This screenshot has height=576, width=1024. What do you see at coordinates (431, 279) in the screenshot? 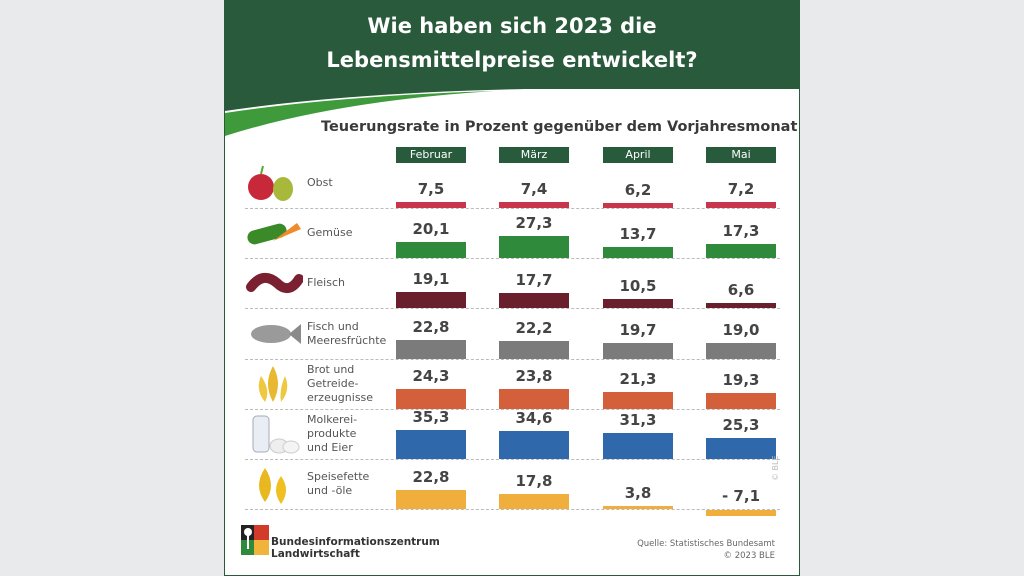
I see `value-label: 19,1` at bounding box center [431, 279].